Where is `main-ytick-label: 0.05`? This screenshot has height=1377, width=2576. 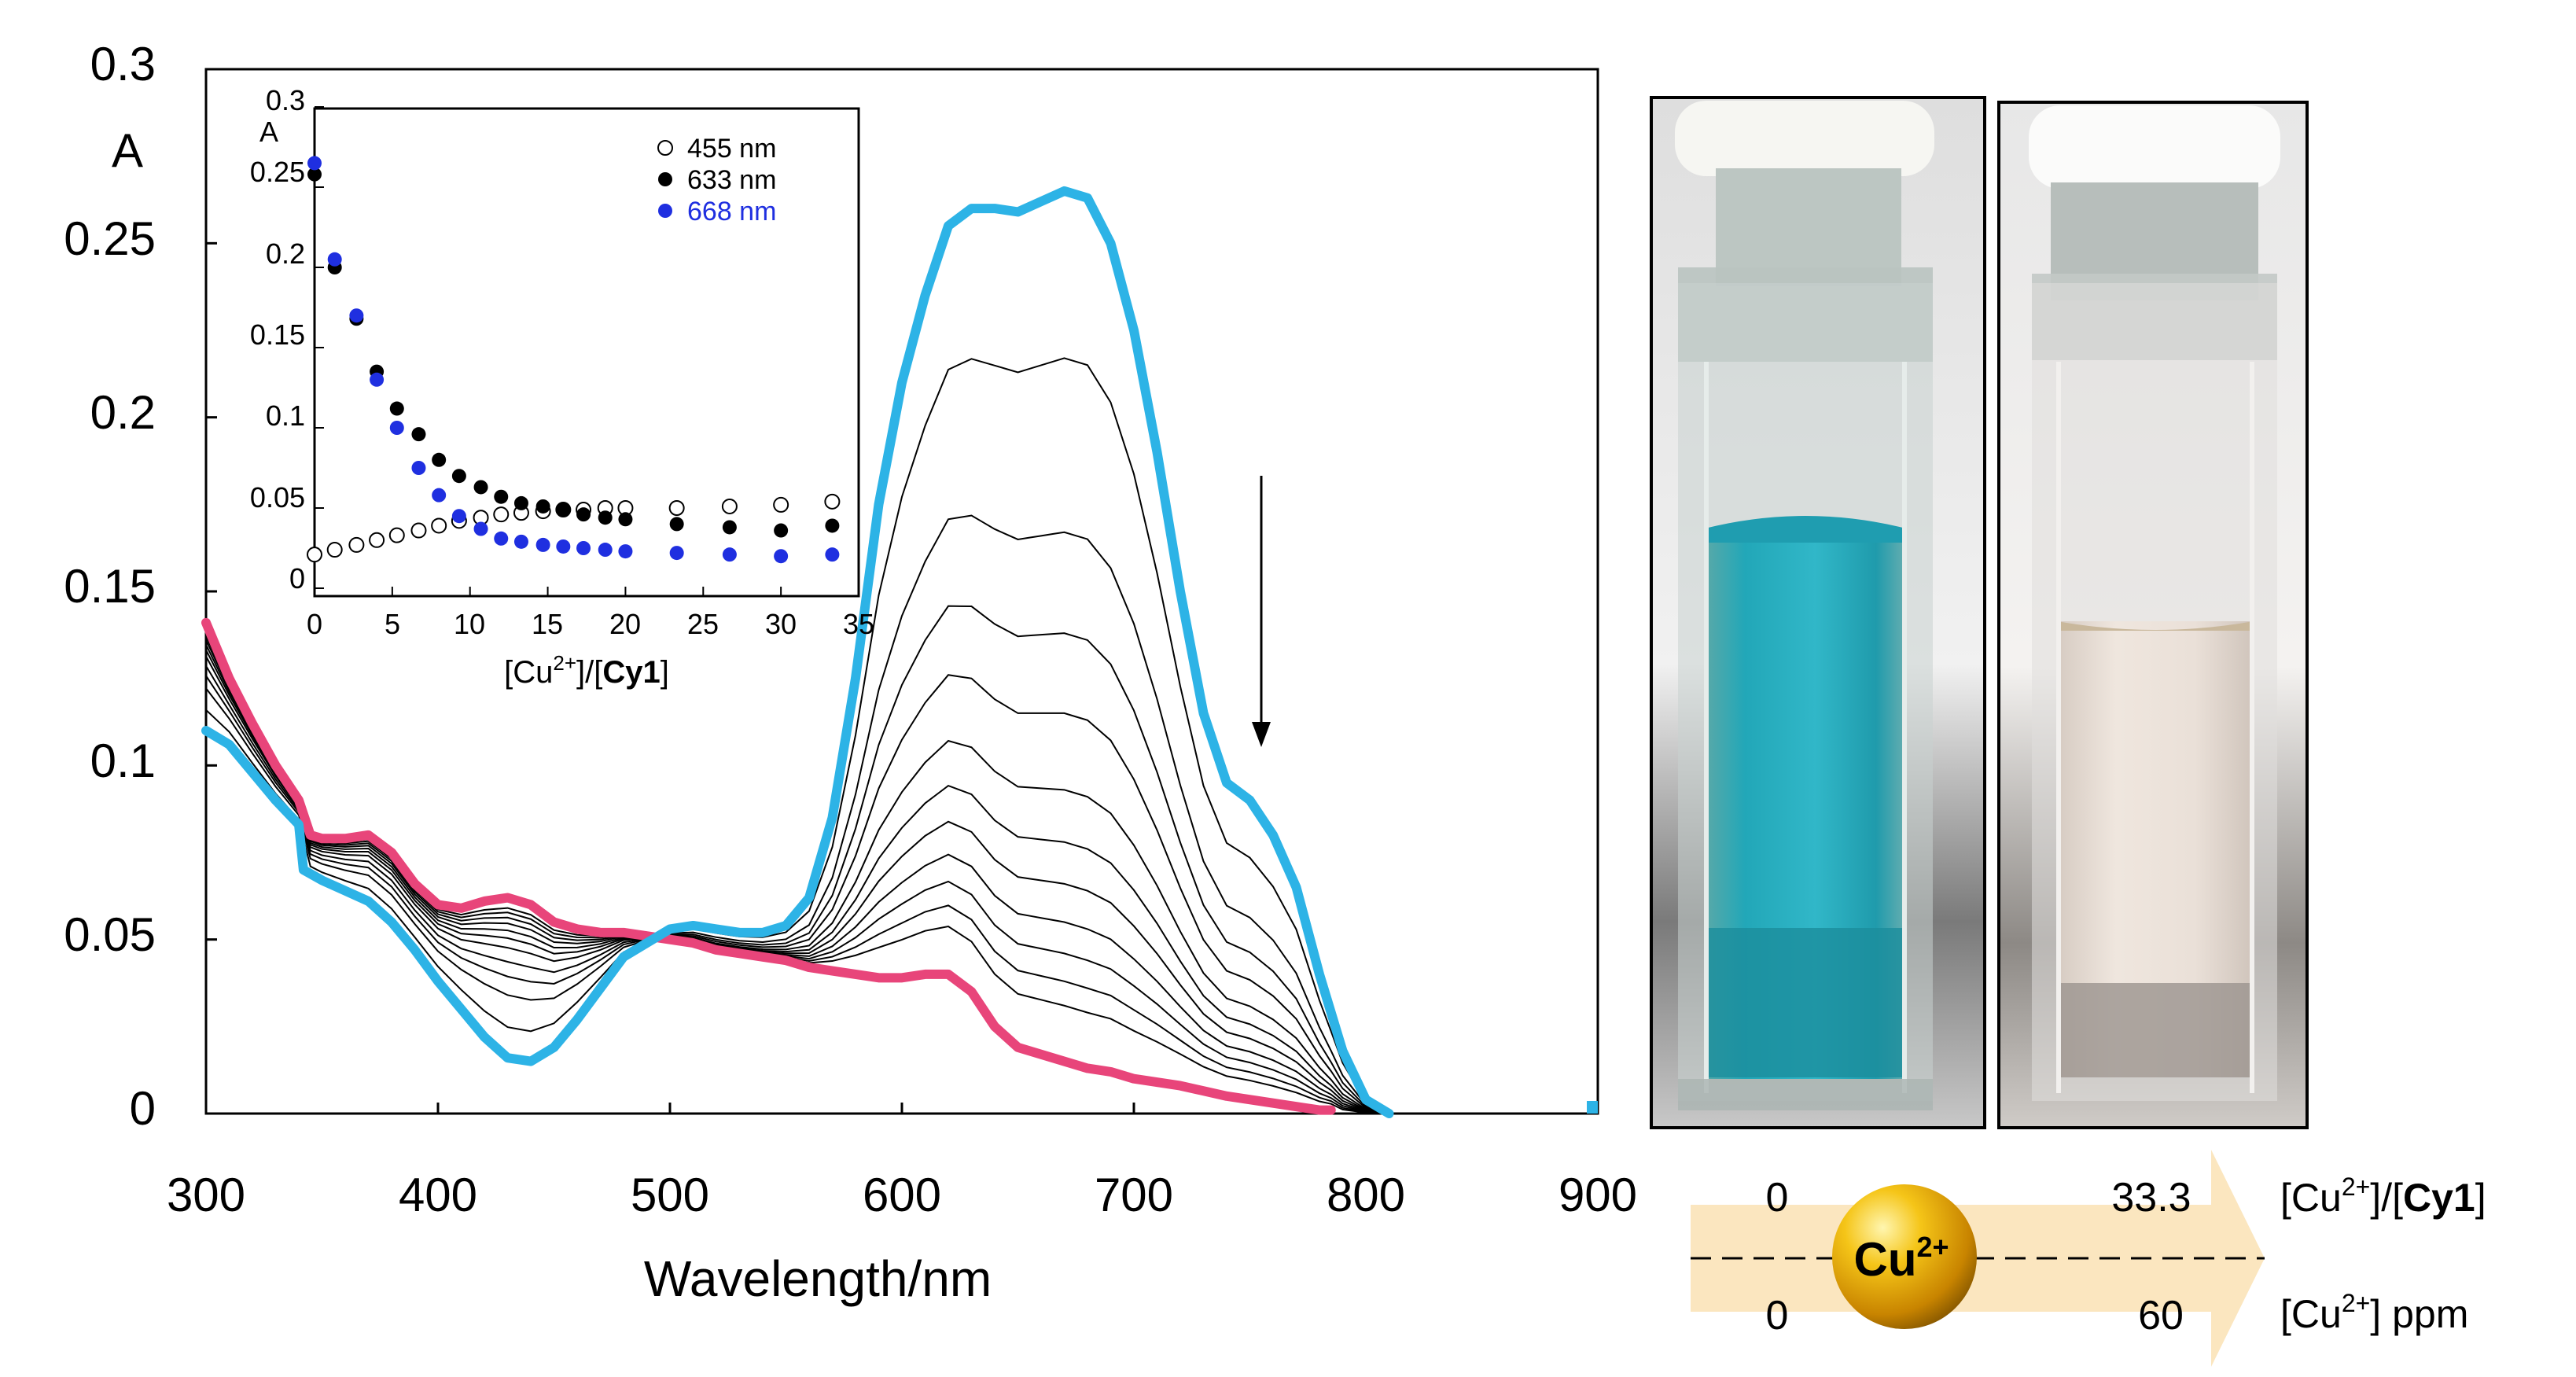 main-ytick-label: 0.05 is located at coordinates (110, 935).